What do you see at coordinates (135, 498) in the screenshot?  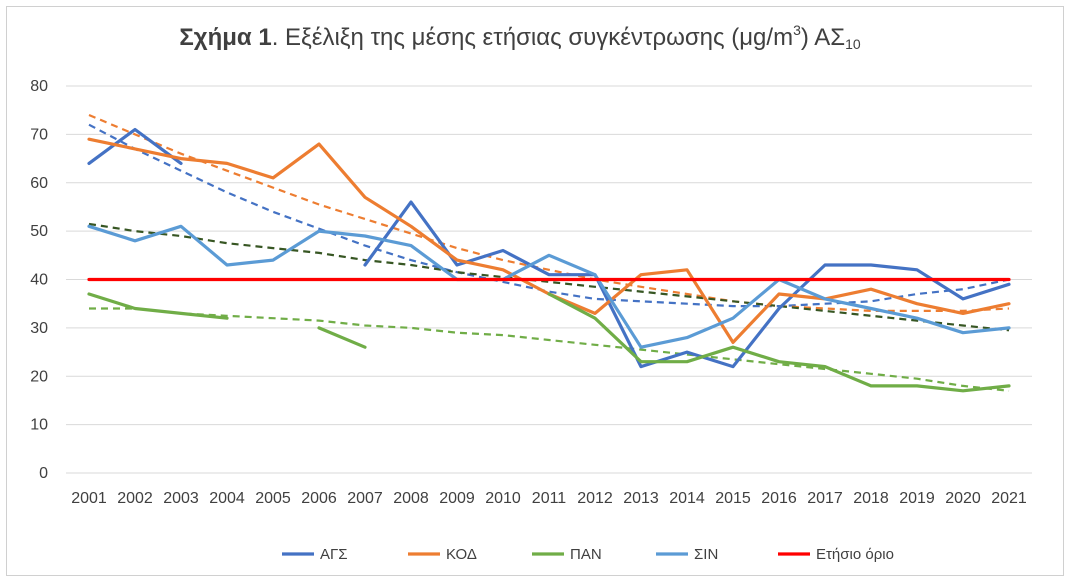 I see `x-tick-label: 2002` at bounding box center [135, 498].